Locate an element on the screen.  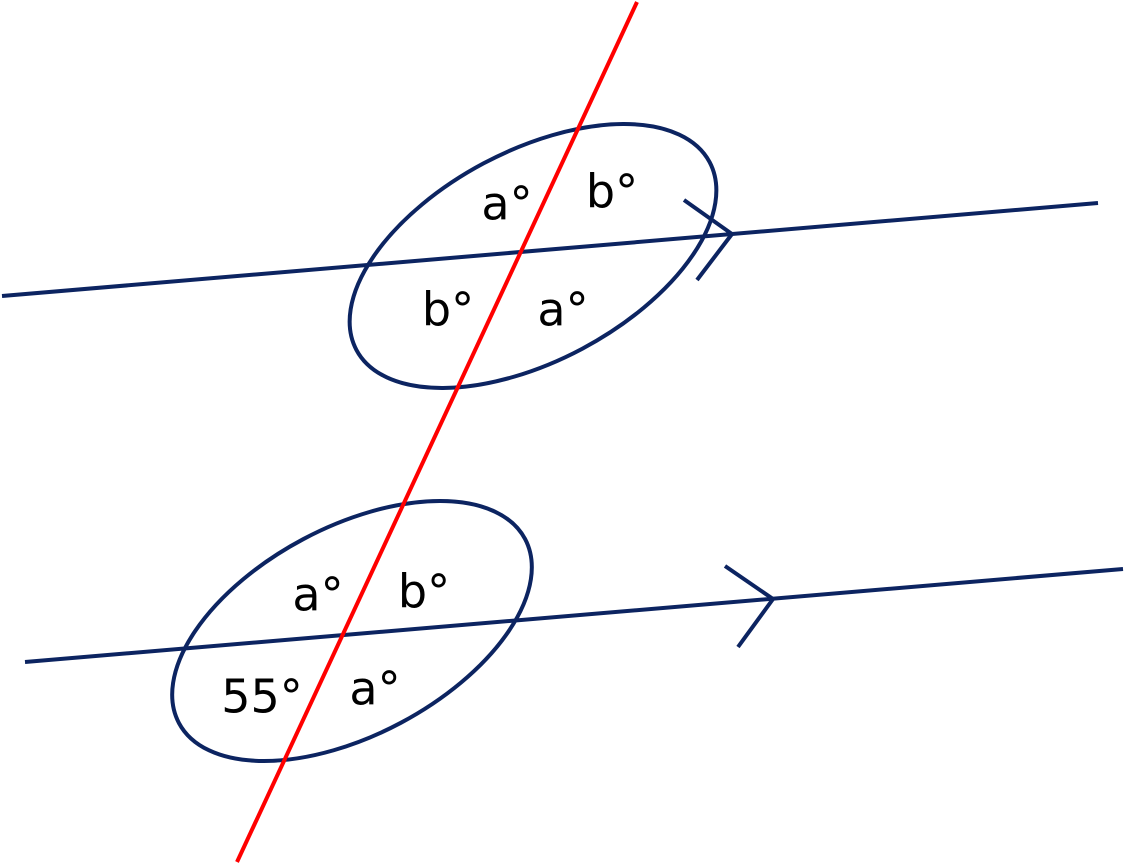
top-upper-left-angle: a° is located at coordinates (506, 204).